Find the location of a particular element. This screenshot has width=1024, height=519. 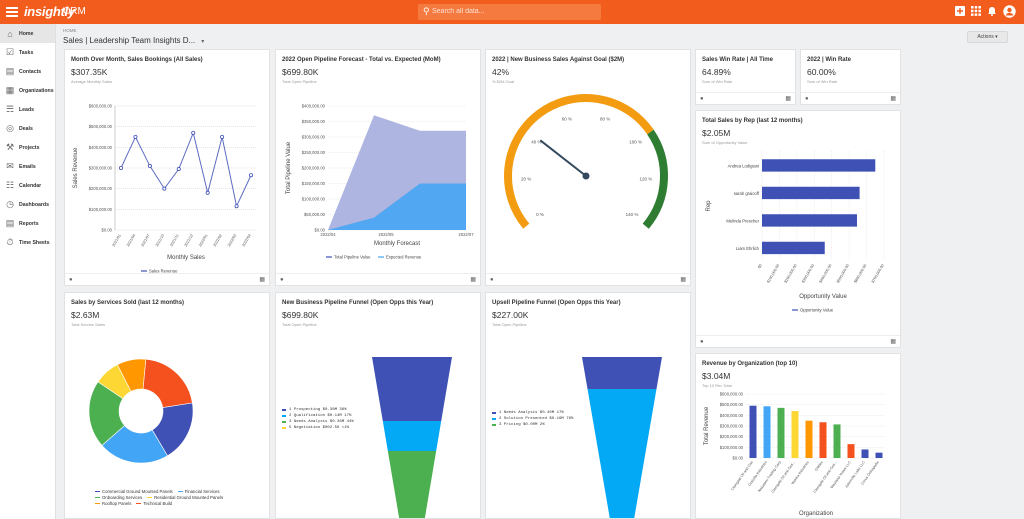

add-icon is located at coordinates (959, 11).